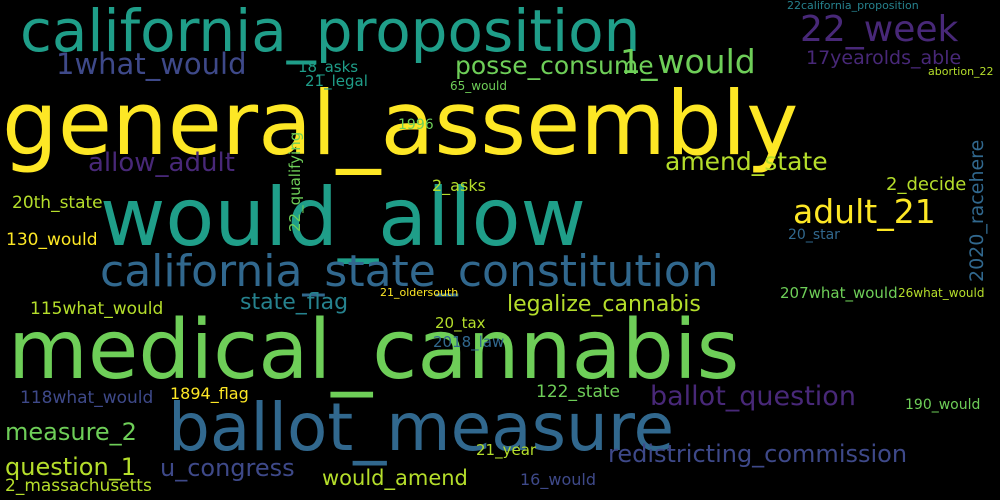  Describe the element at coordinates (409, 271) in the screenshot. I see `word-california-state-constitution: california_state_constitution` at that location.